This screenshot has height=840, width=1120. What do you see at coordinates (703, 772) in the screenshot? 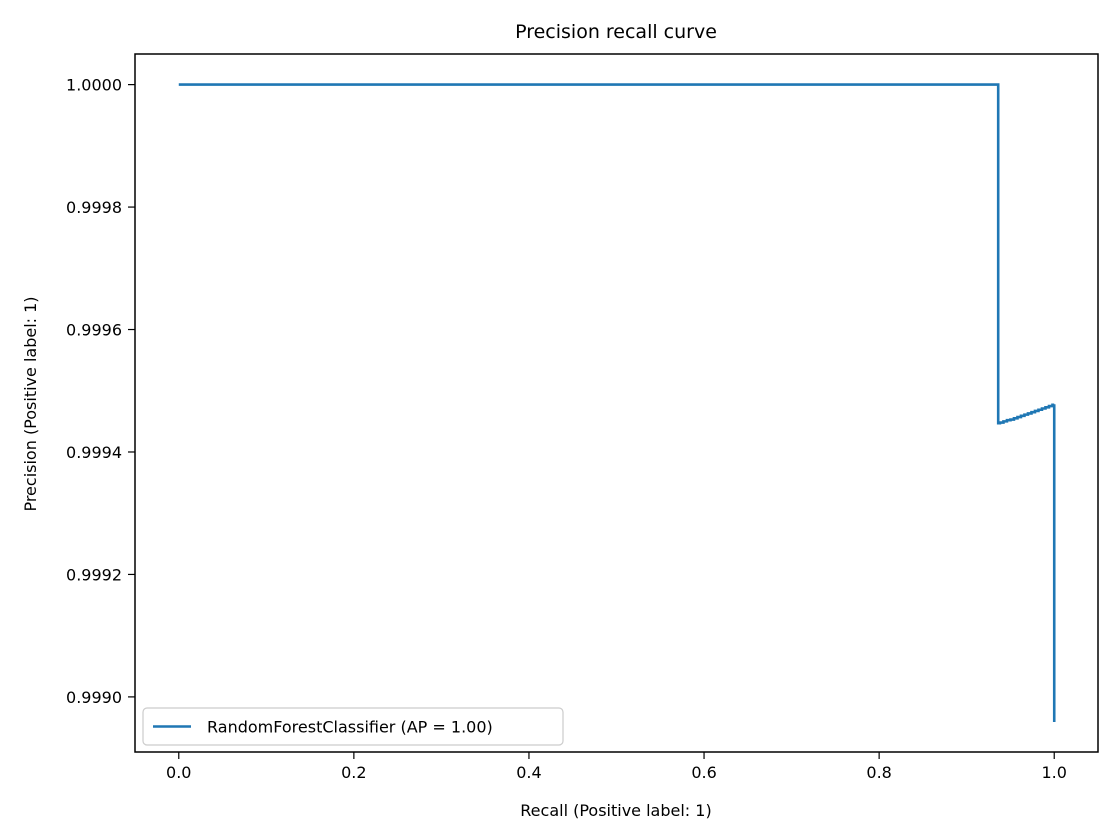
I see `x-tick-label: 0.6` at bounding box center [703, 772].